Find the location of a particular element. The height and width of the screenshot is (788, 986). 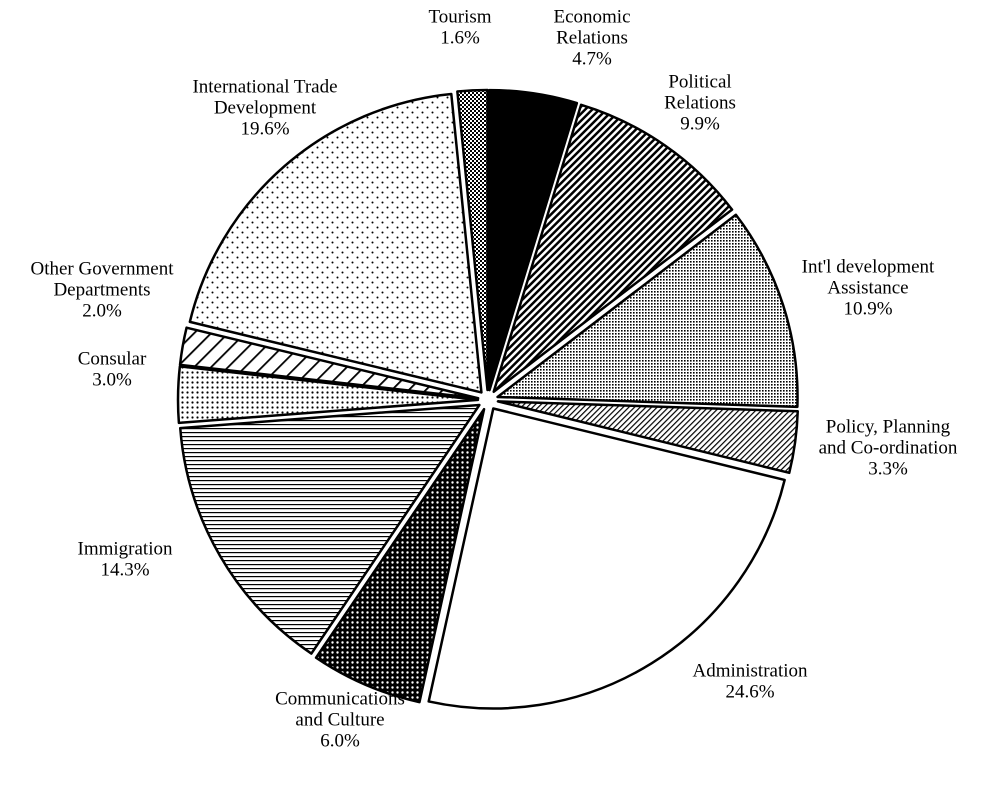

slice-value-label: 6.0% is located at coordinates (340, 740).